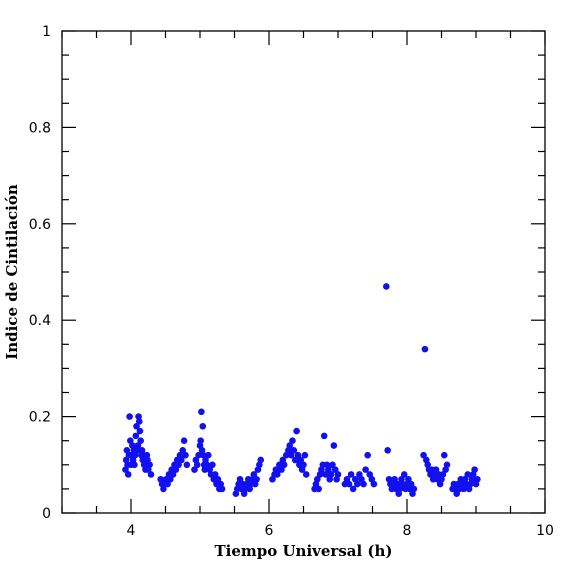 Image resolution: width=574 pixels, height=574 pixels. What do you see at coordinates (407, 531) in the screenshot?
I see `x-tick-label: 8` at bounding box center [407, 531].